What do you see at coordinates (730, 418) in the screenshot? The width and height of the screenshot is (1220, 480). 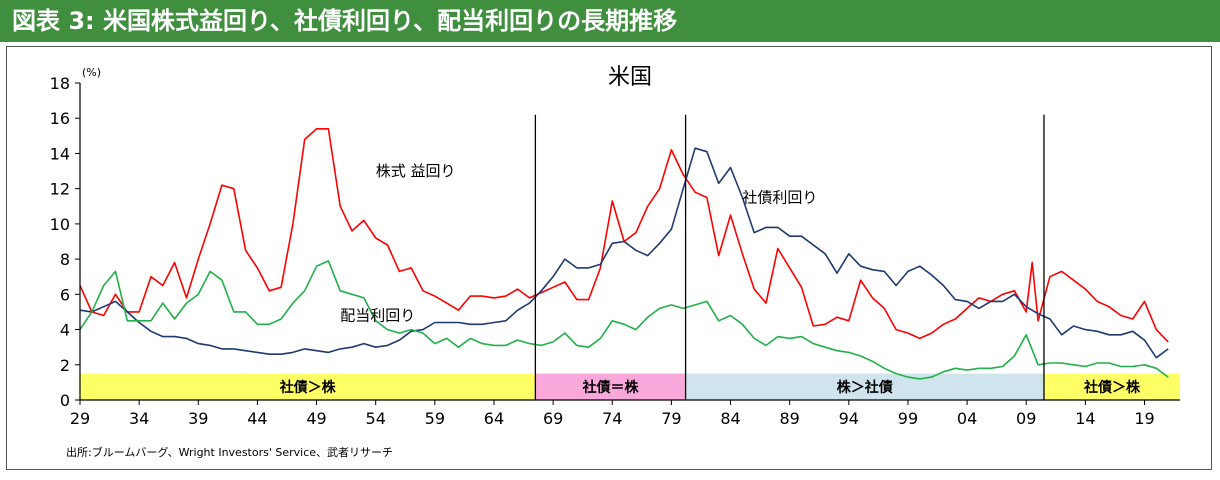 I see `x-tick-label: 84` at bounding box center [730, 418].